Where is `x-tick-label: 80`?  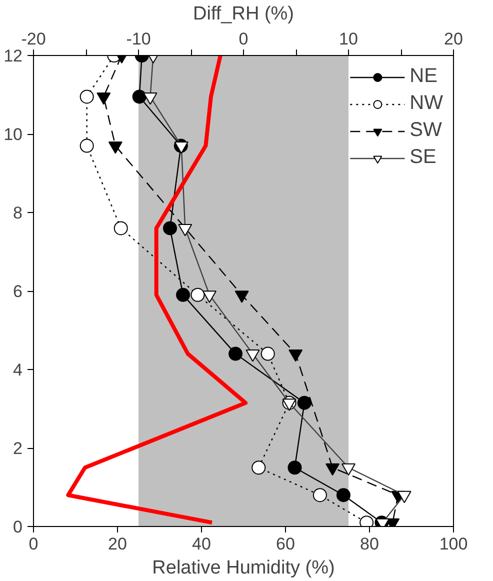
x-tick-label: 80 is located at coordinates (369, 544).